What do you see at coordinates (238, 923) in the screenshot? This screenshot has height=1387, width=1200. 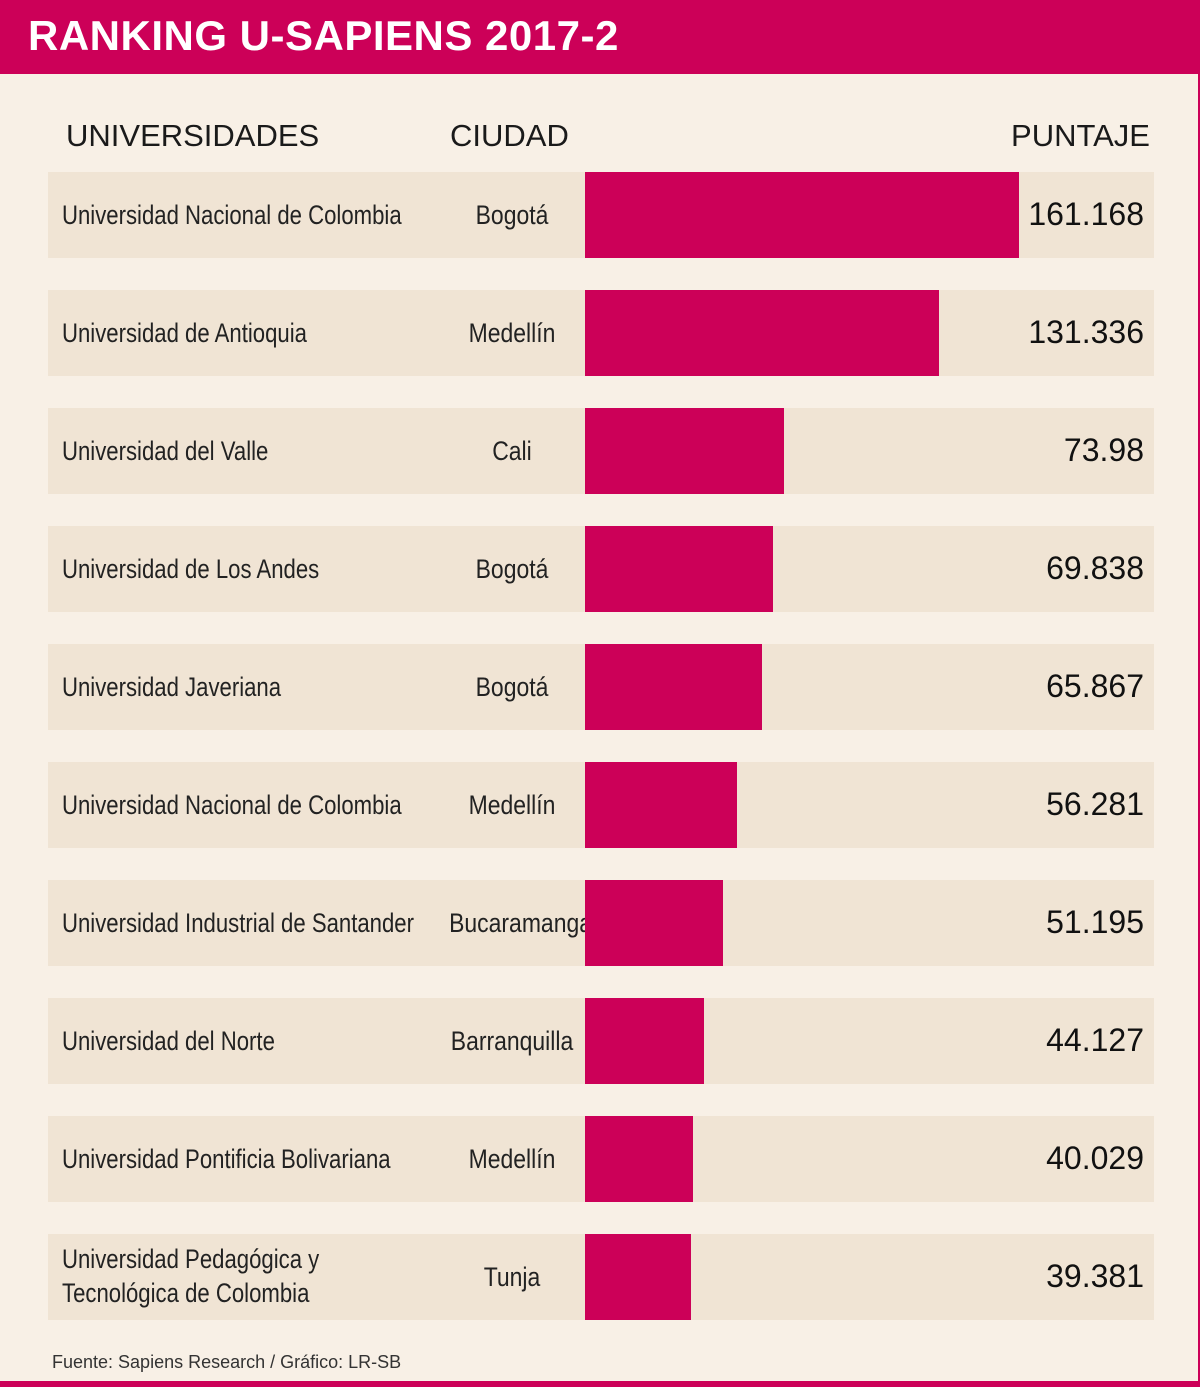 I see `university-label: Universidad Industrial de Santander` at bounding box center [238, 923].